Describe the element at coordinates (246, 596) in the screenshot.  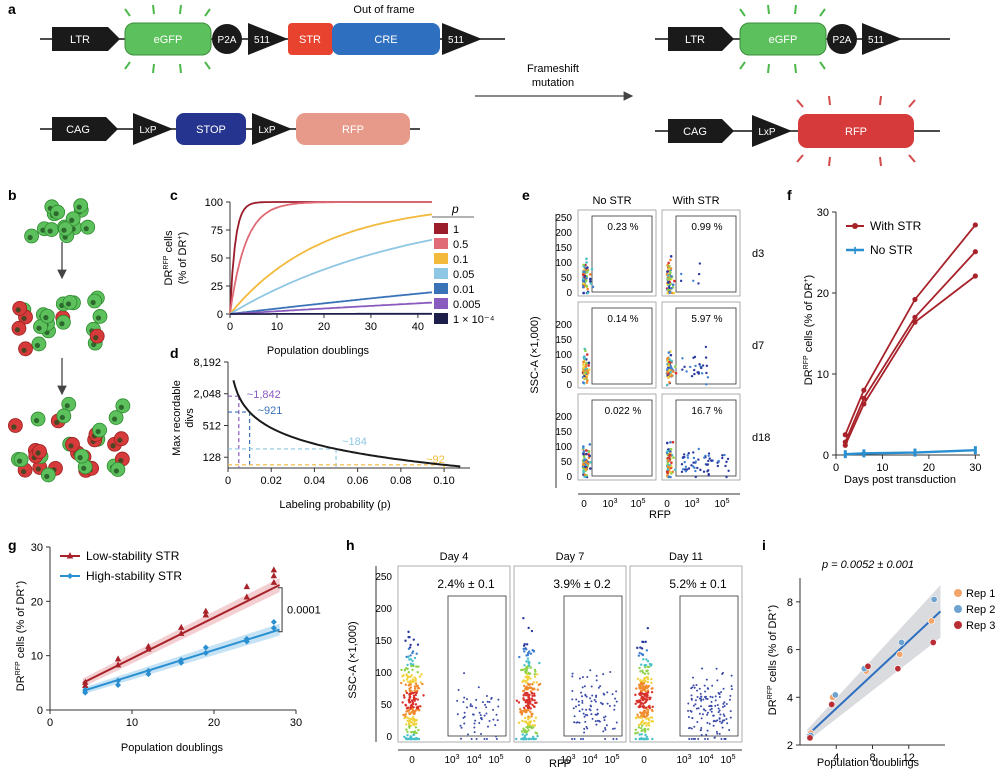
I see `g-point-low` at that location.